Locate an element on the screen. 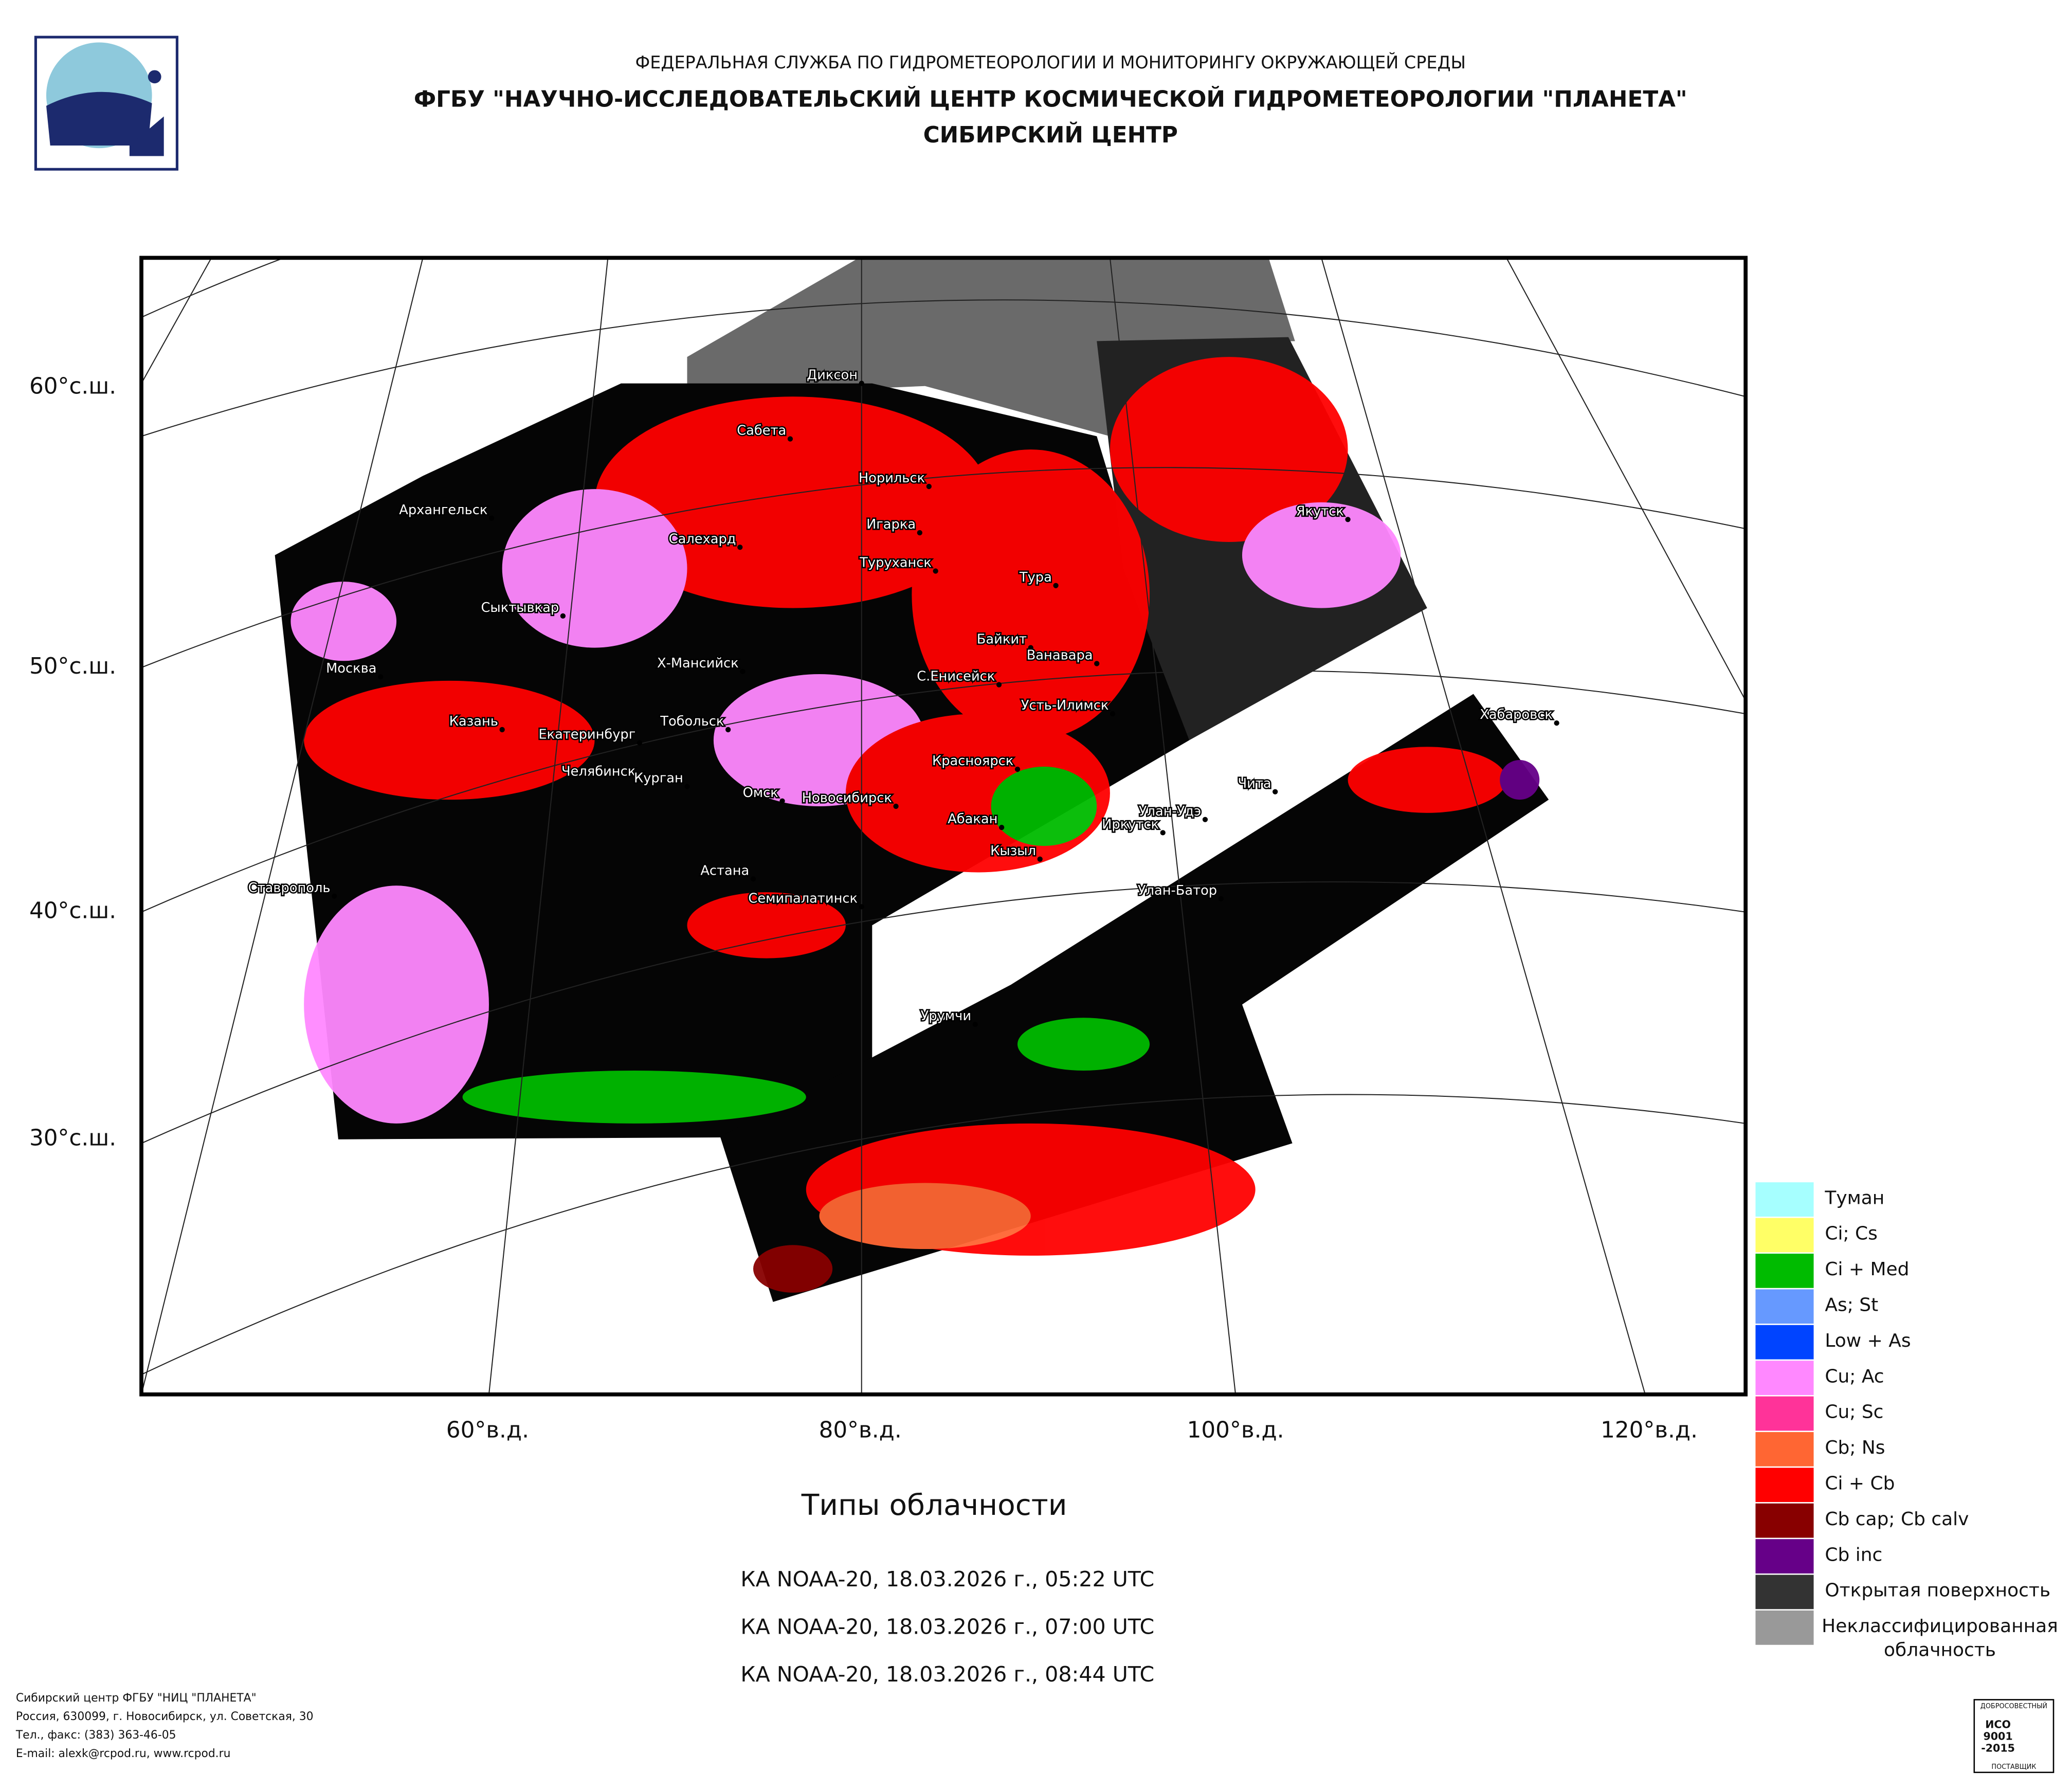  footer-line: E-mail: alexk@rcpod.ru, www.rcpod.ru is located at coordinates (123, 1753).